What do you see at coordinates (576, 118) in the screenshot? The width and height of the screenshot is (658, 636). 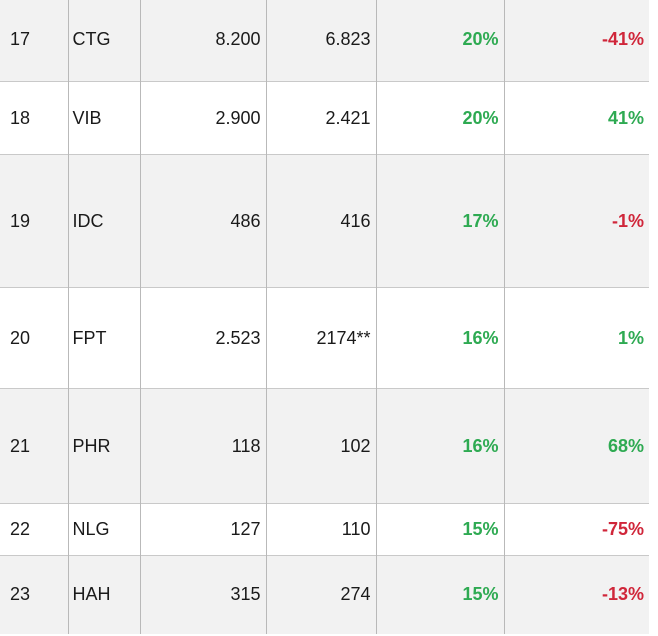 I see `percent-2: 41%` at bounding box center [576, 118].